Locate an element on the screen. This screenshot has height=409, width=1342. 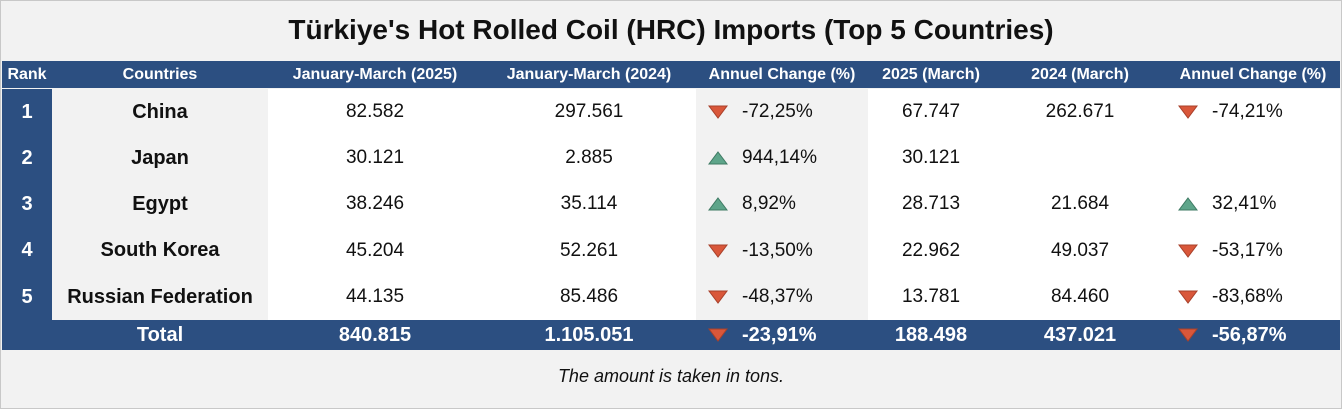
column-header-jan-mar-2024: January-March (2024) is located at coordinates (589, 74).